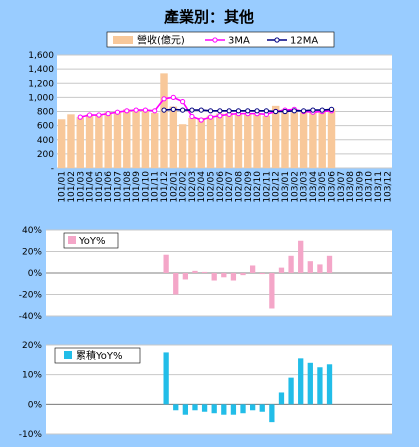  Describe the element at coordinates (45, 141) in the screenshot. I see `main-y-tick-label: 400` at that location.